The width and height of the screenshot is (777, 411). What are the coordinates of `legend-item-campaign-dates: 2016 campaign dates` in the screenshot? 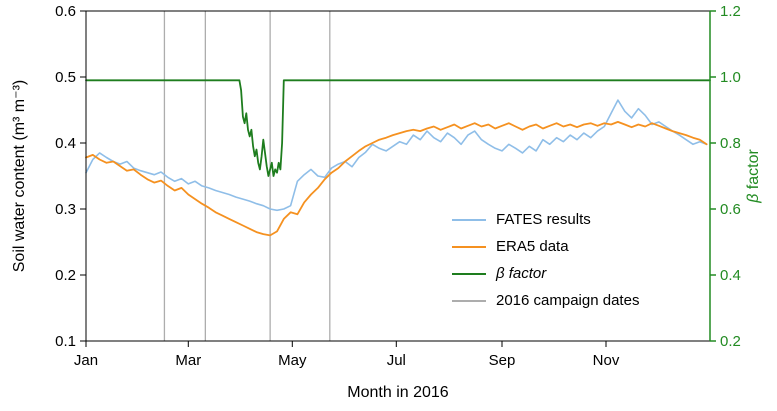 It's located at (545, 300).